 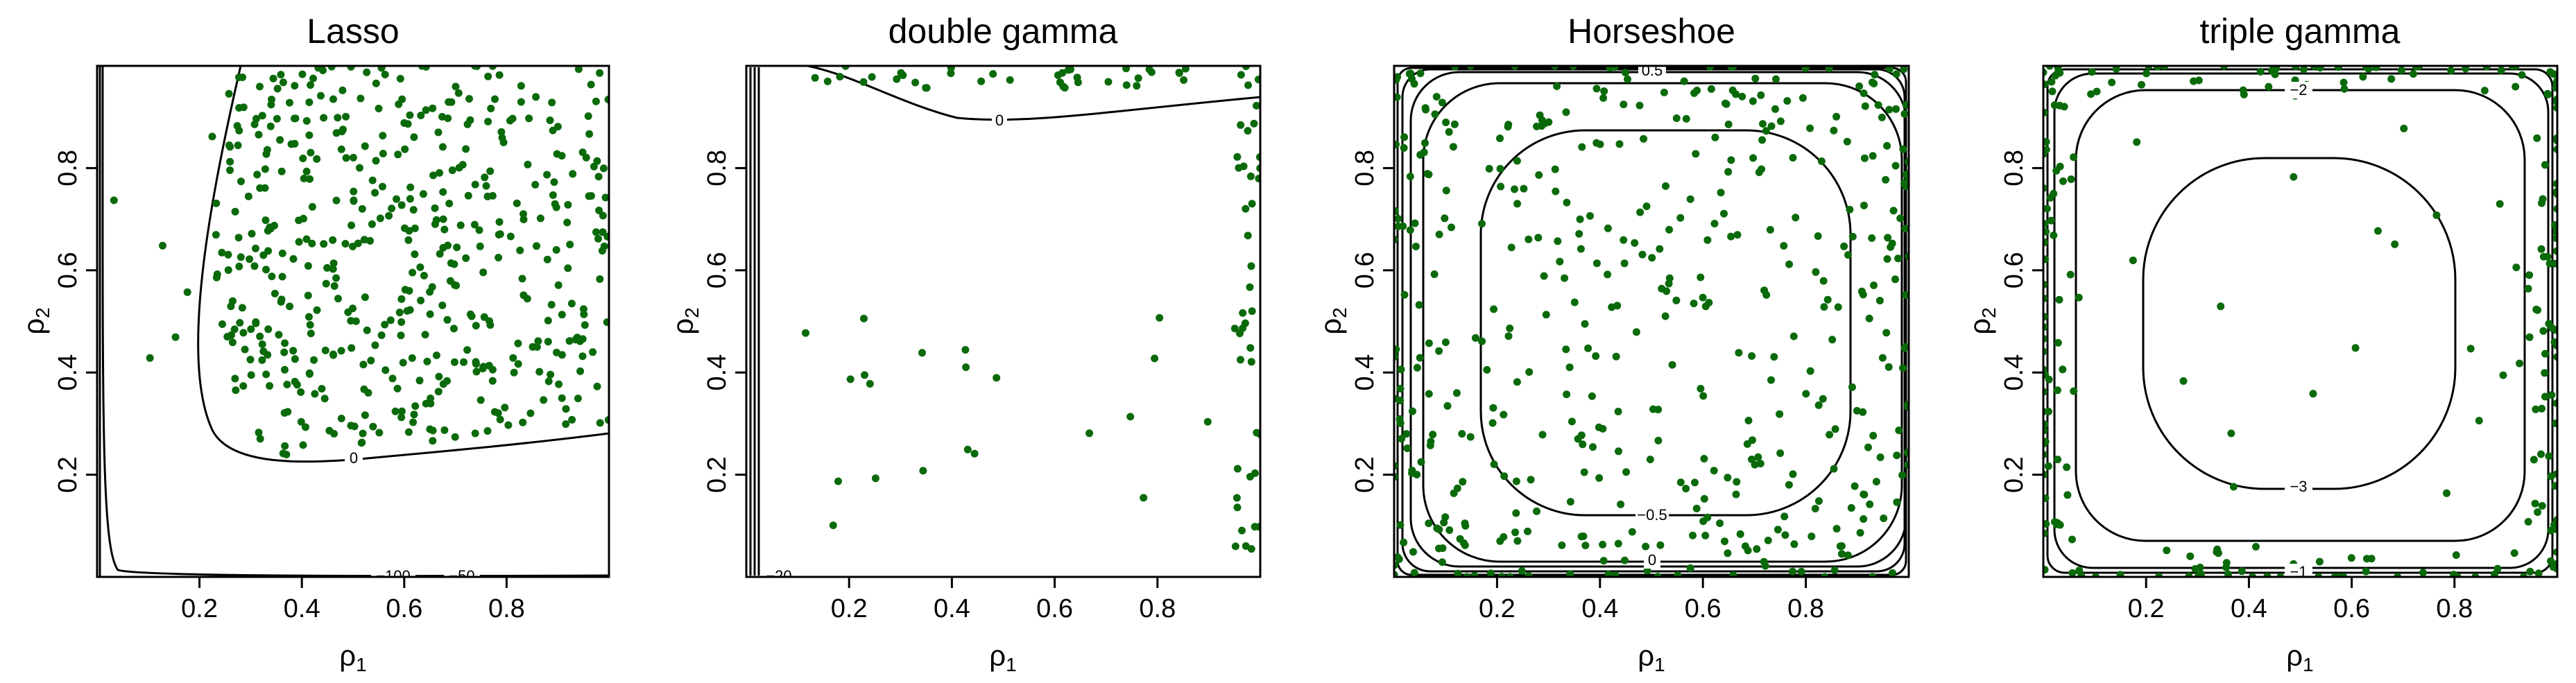 I want to click on contour-line, so click(x=1662, y=322).